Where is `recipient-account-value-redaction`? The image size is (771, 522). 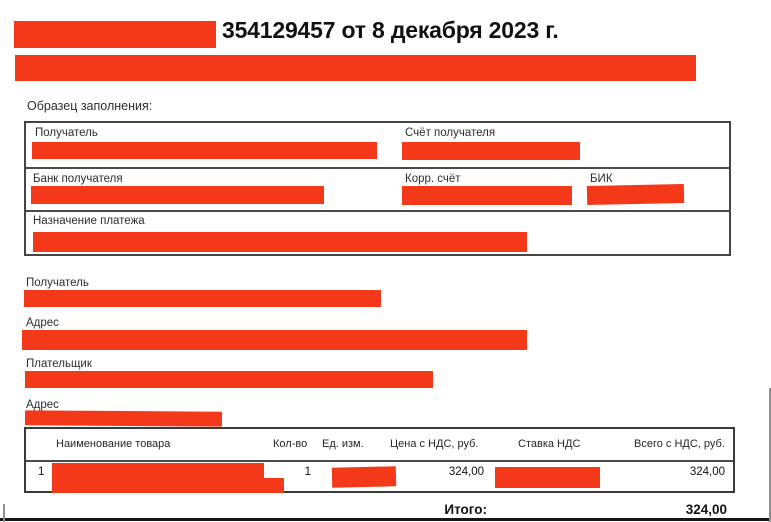
recipient-account-value-redaction is located at coordinates (491, 151).